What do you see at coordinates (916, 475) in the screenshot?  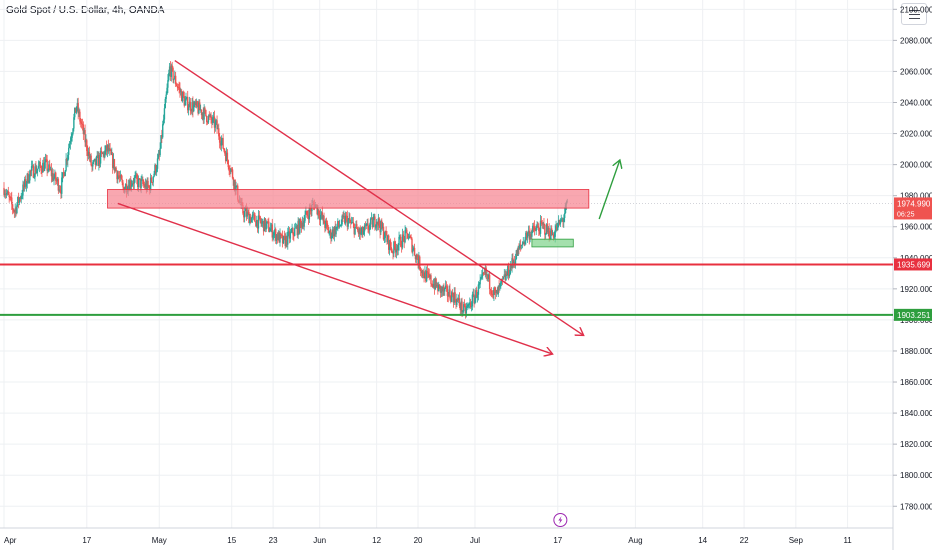 I see `y-tick-label-15: 1800.000` at bounding box center [916, 475].